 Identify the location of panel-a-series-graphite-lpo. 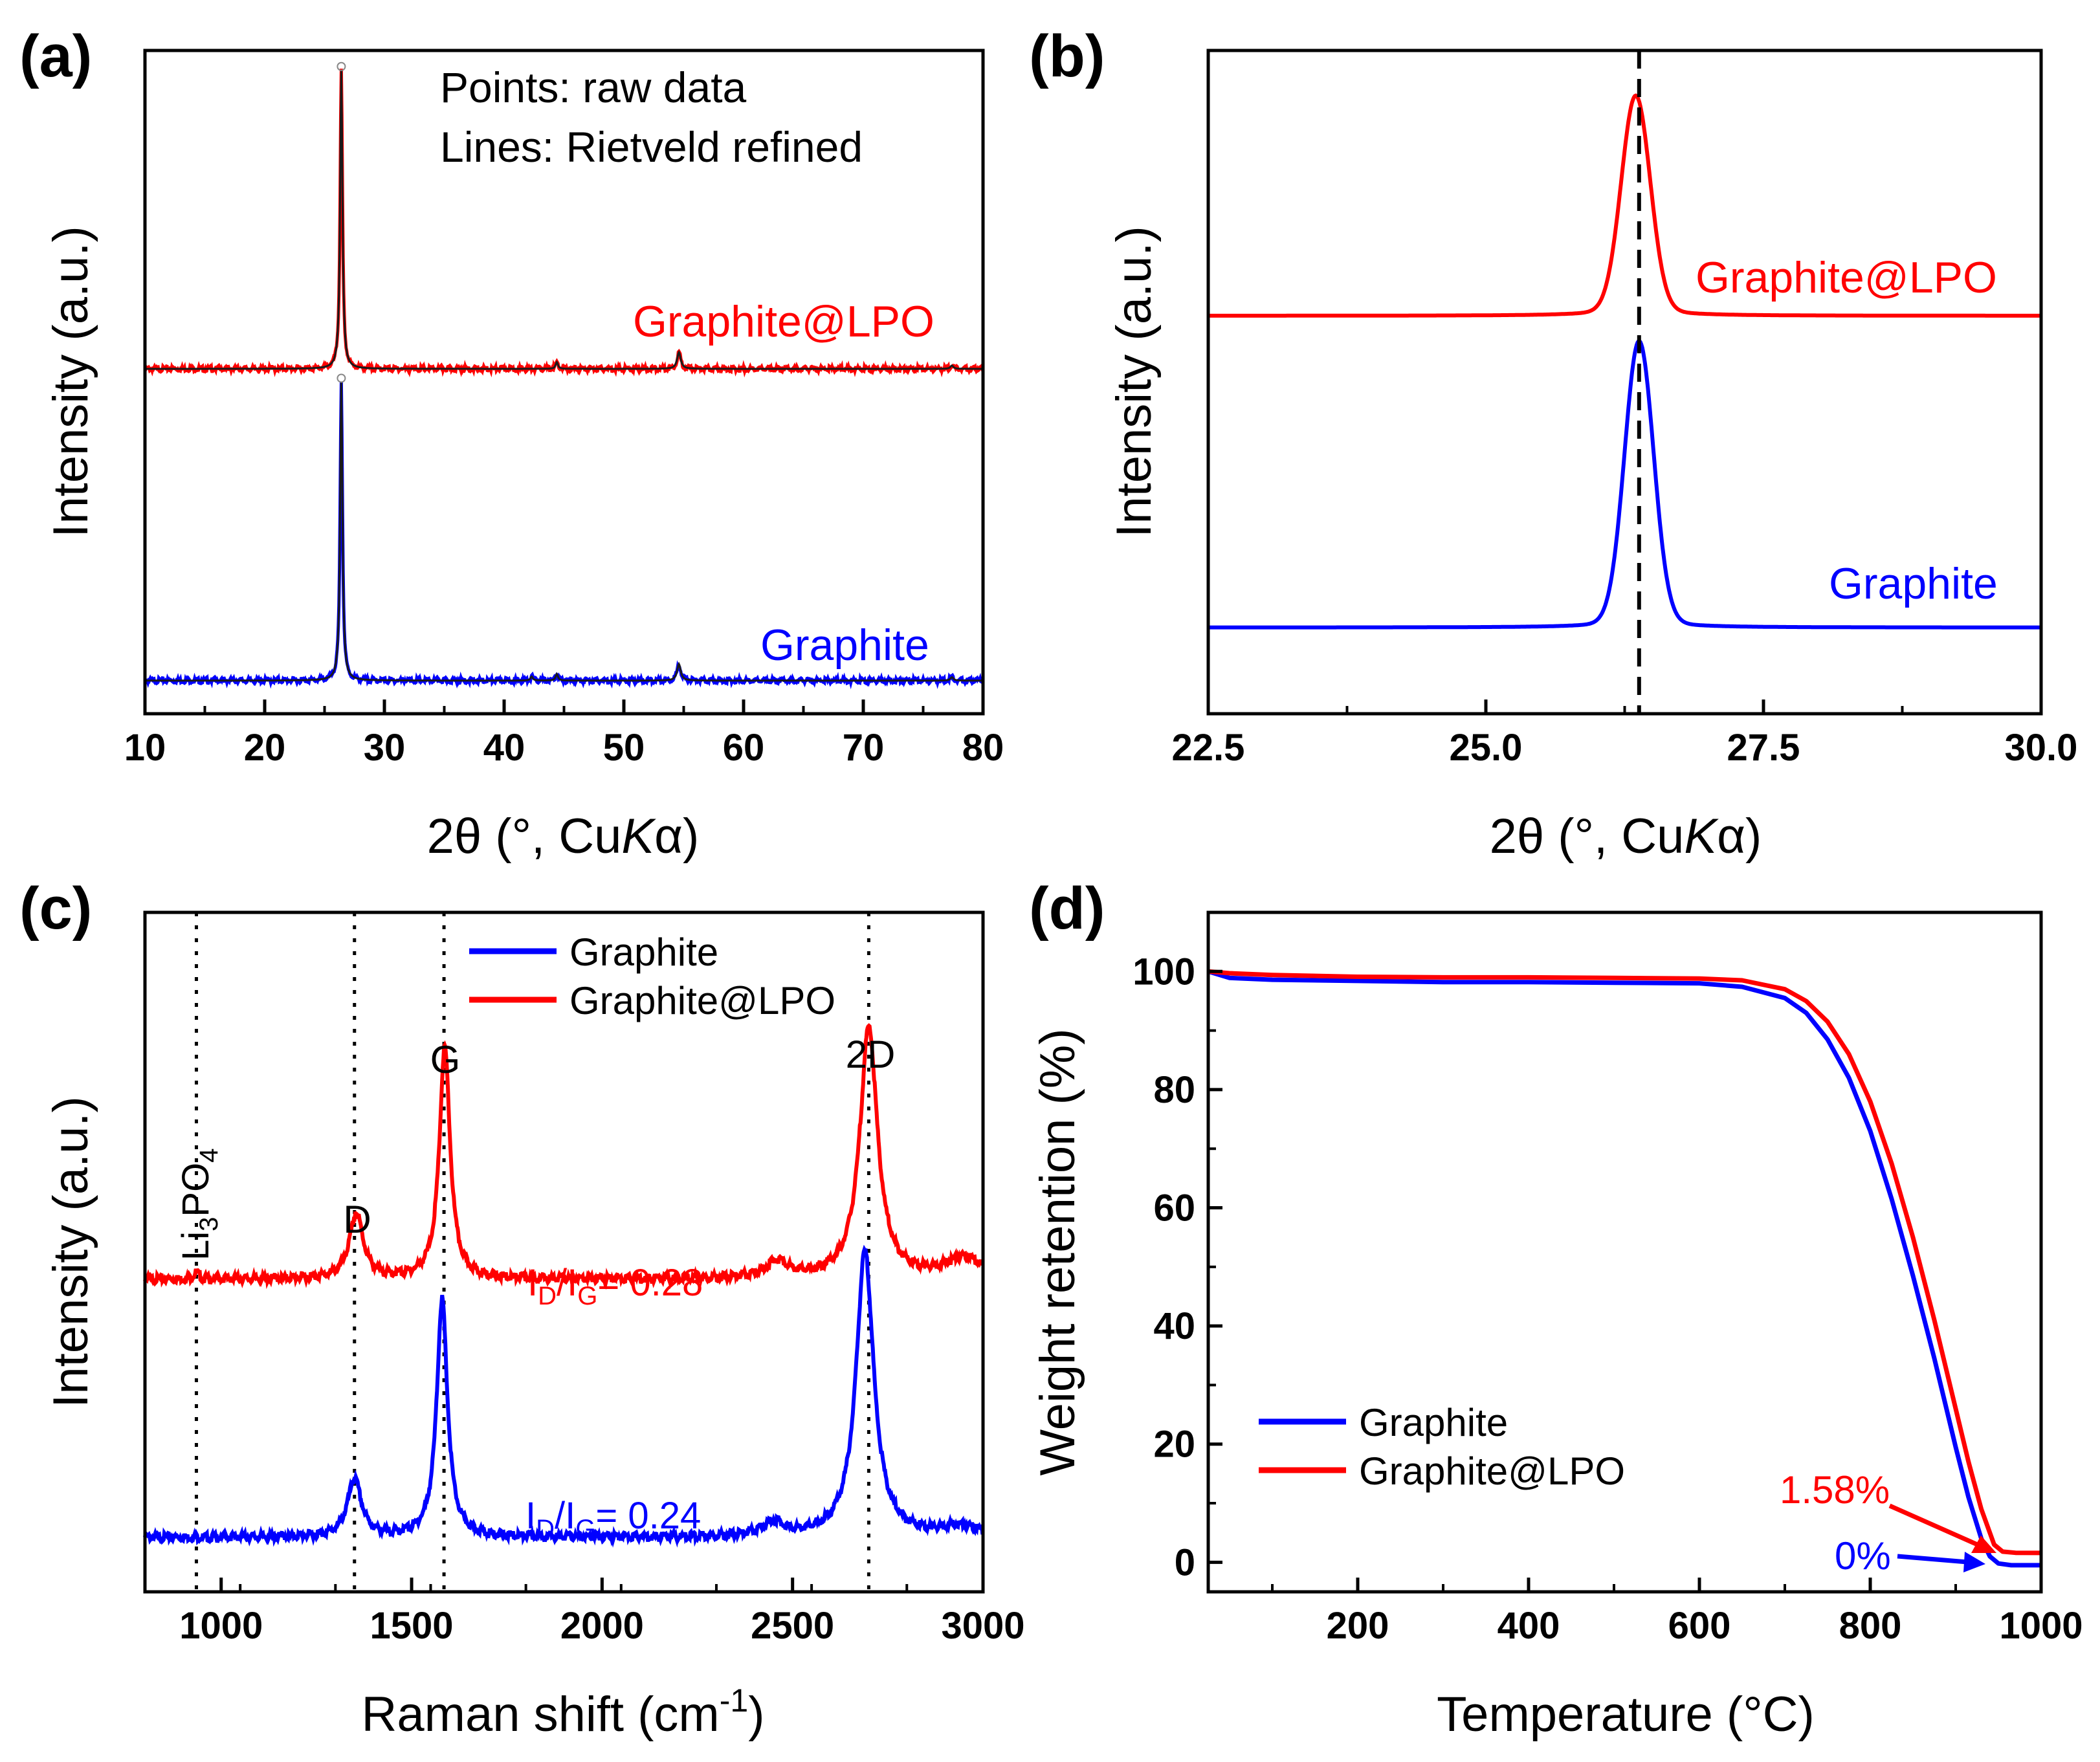
(563, 223).